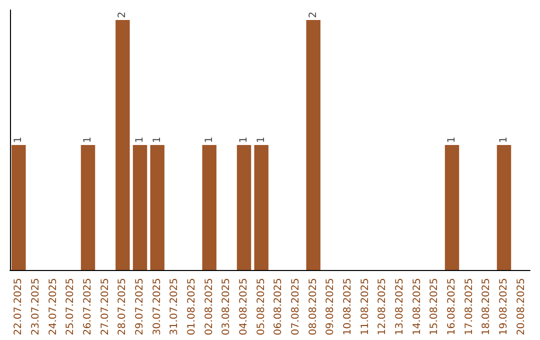 The width and height of the screenshot is (540, 340). Describe the element at coordinates (18, 307) in the screenshot. I see `x-tick-label: 22.07.2025` at that location.